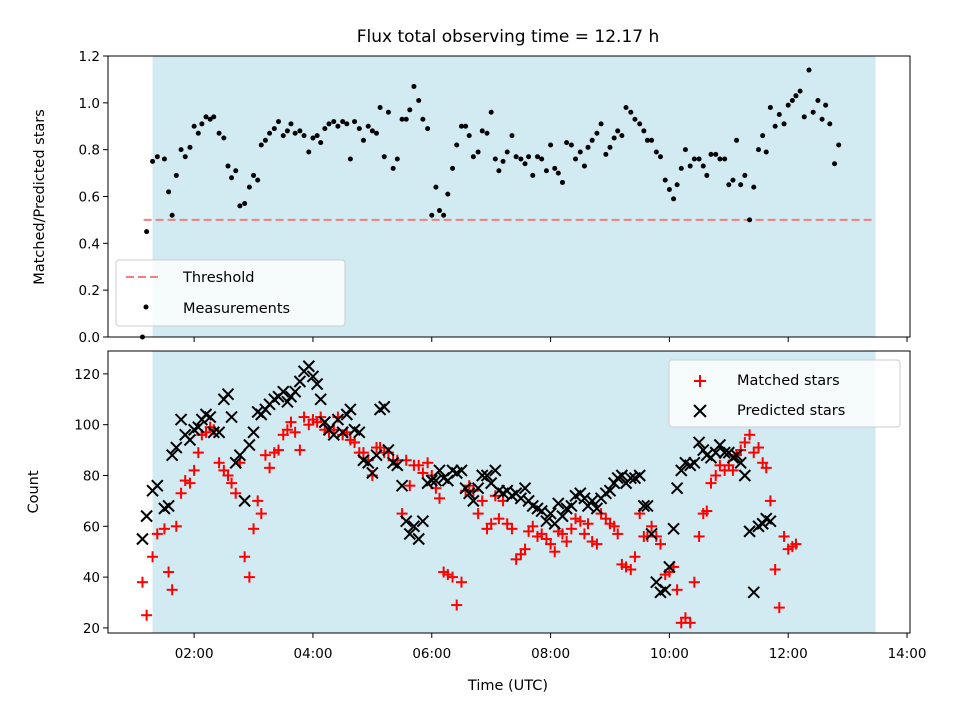 This screenshot has width=960, height=720. I want to click on x-tick-label: 14:00, so click(907, 654).